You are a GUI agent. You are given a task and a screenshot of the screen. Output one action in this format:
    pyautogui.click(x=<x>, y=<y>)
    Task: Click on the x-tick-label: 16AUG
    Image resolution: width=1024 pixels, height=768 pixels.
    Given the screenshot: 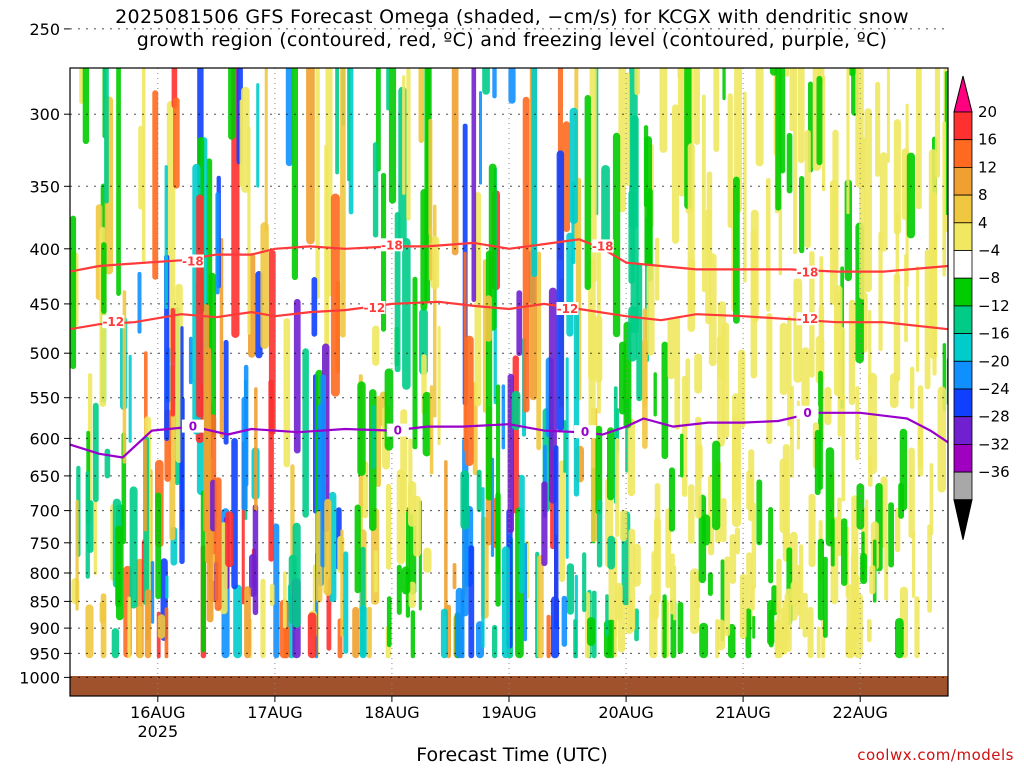 What is the action you would take?
    pyautogui.click(x=157, y=712)
    